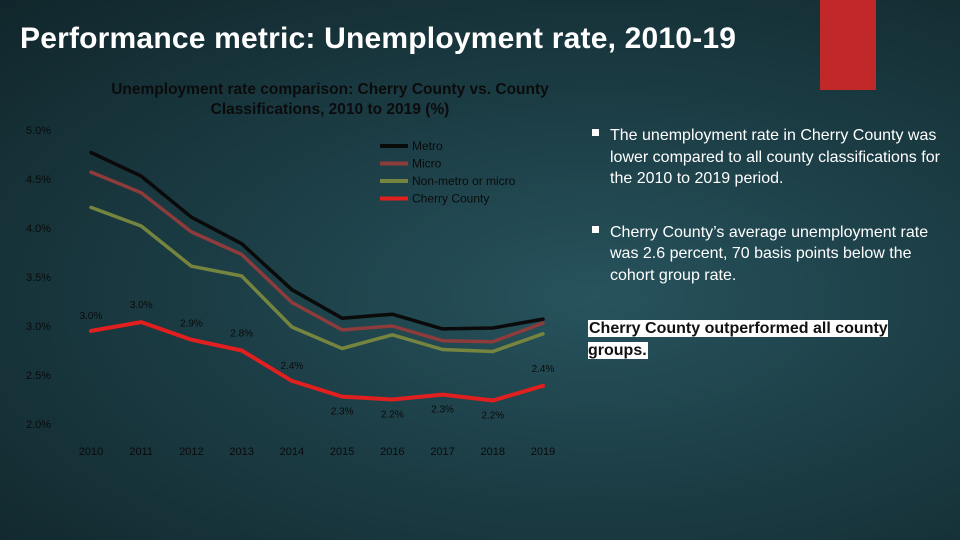  What do you see at coordinates (292, 452) in the screenshot?
I see `x-tick-label: 2014` at bounding box center [292, 452].